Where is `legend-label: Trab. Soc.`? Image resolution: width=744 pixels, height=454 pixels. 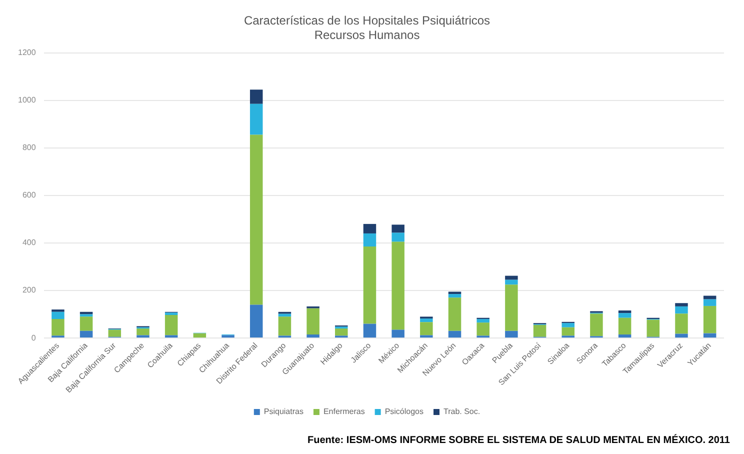 legend-label: Trab. Soc. is located at coordinates (462, 411).